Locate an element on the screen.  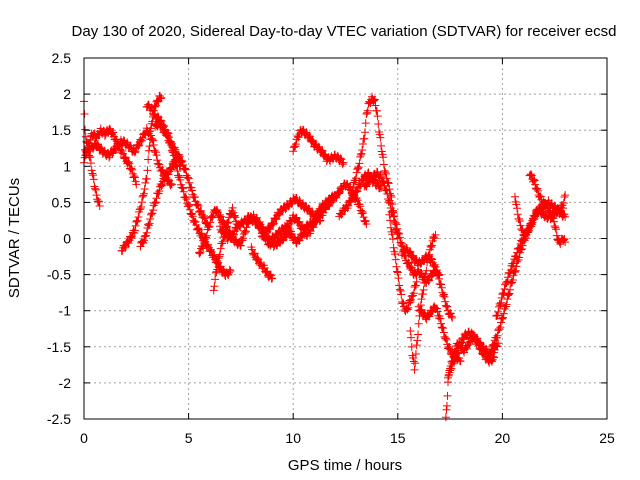
series-trace-u is located at coordinates (403, 263).